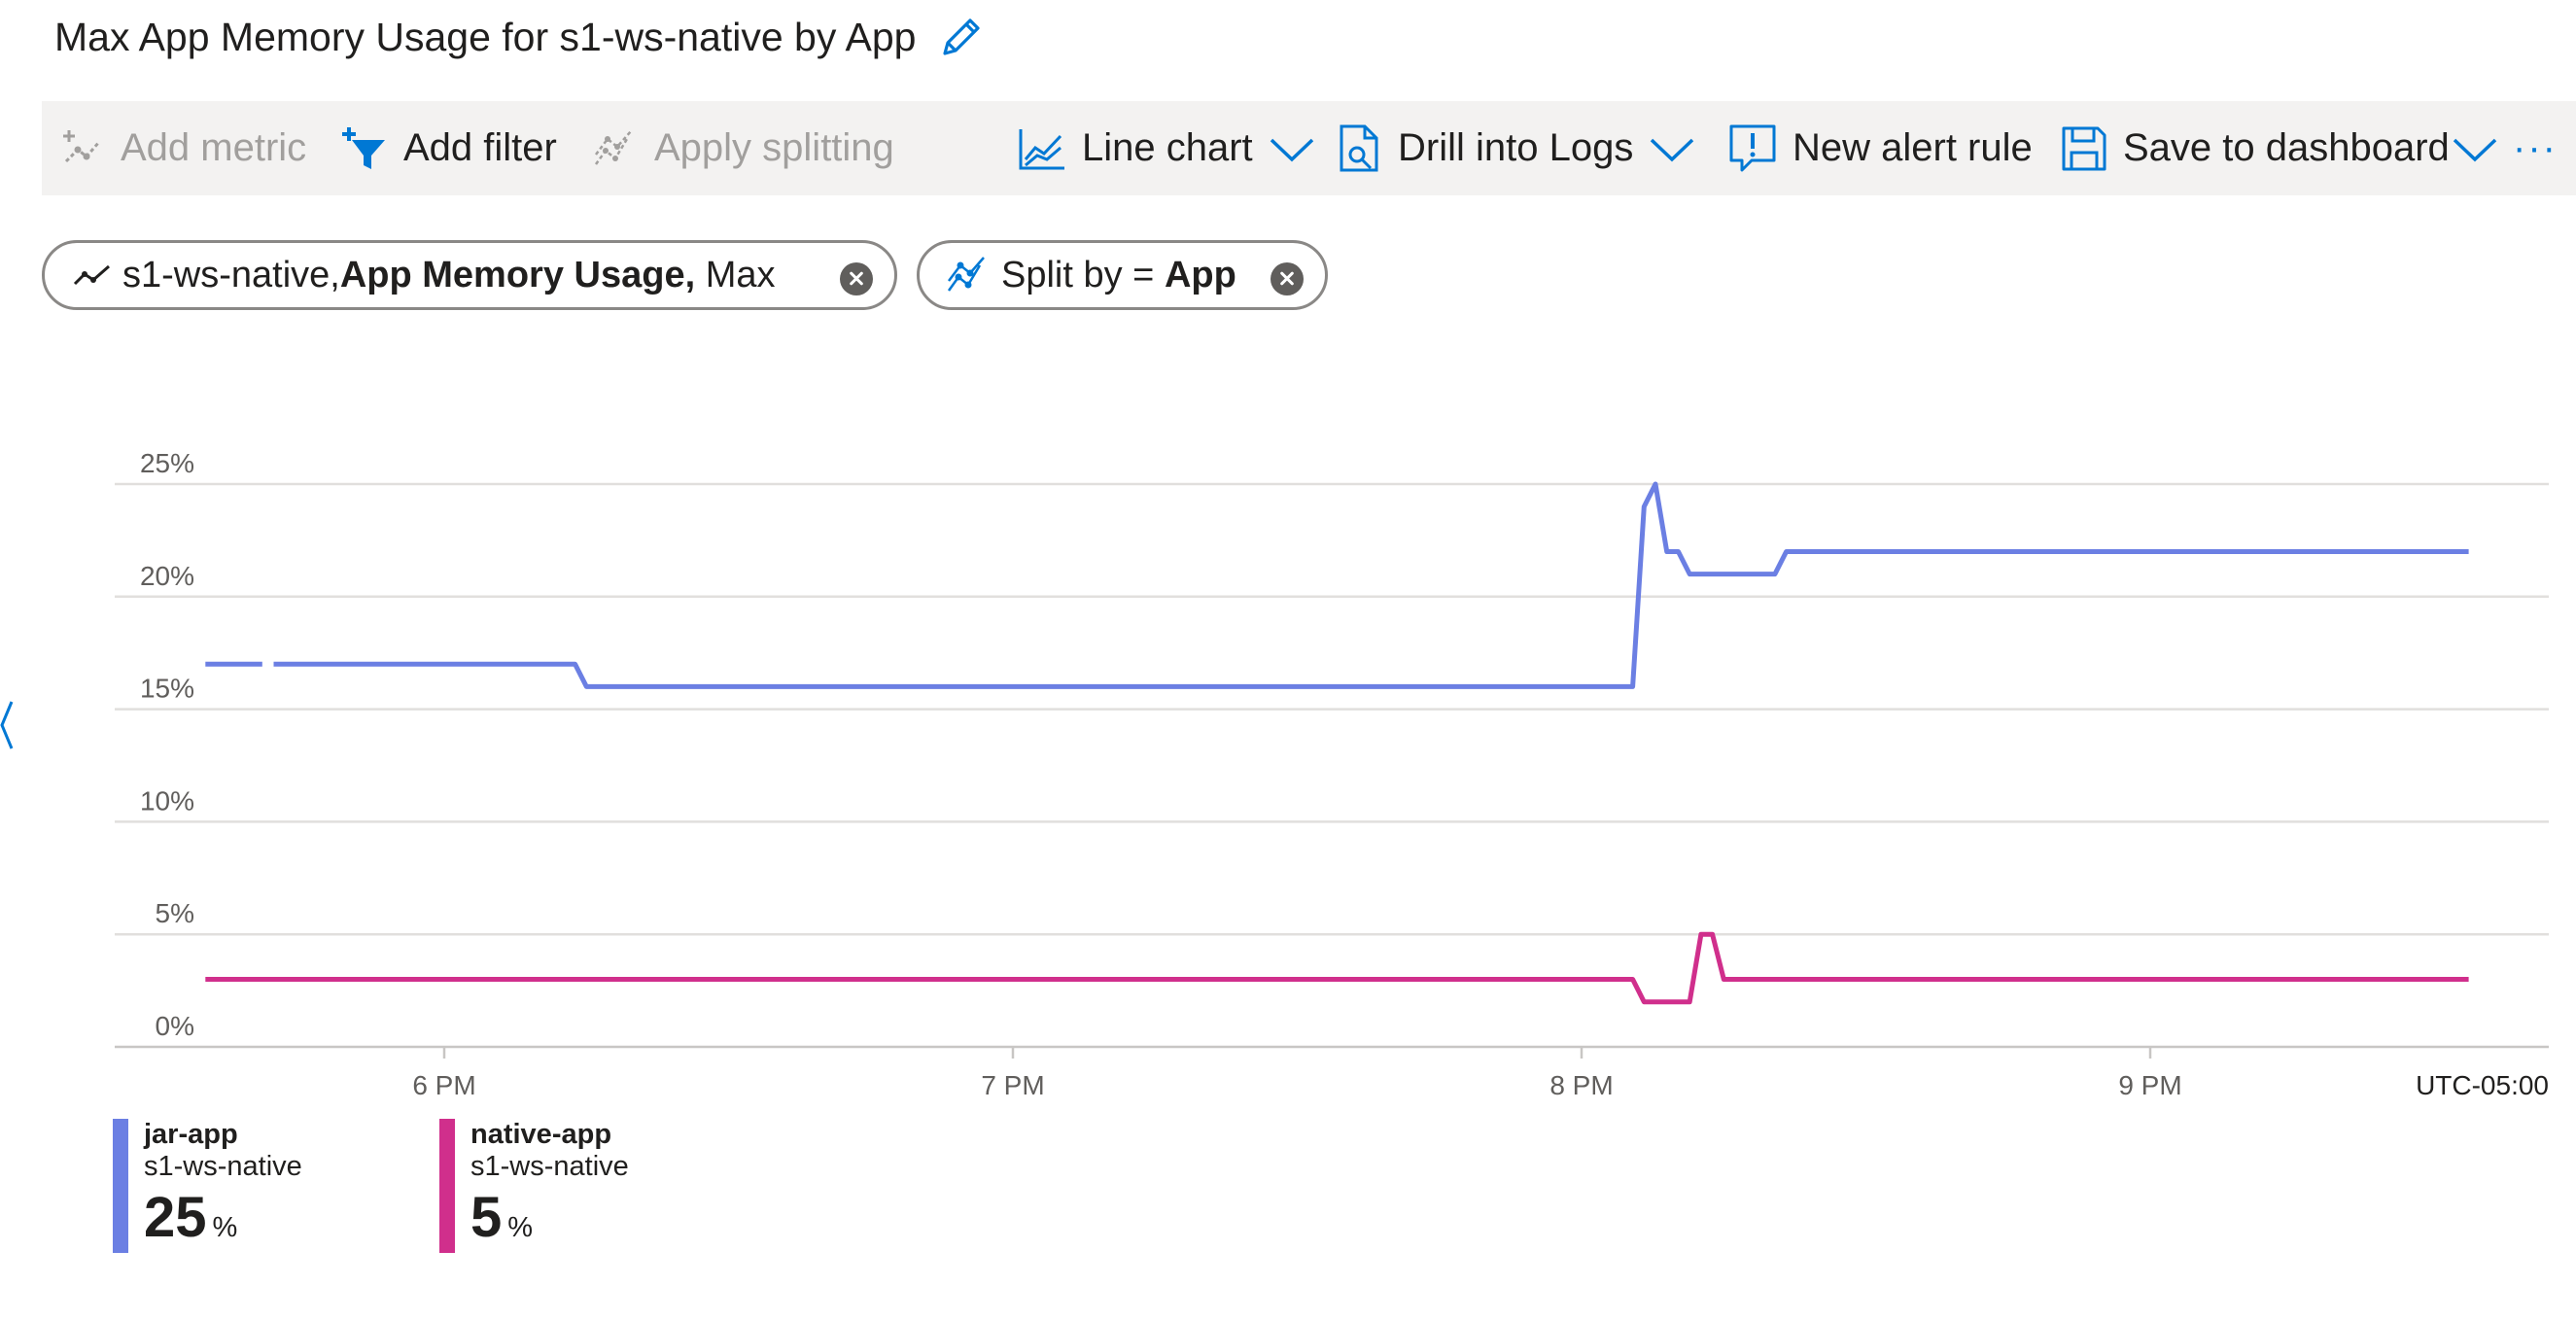  What do you see at coordinates (2286, 147) in the screenshot?
I see `save-to-dashboard-label: Save to dashboard` at bounding box center [2286, 147].